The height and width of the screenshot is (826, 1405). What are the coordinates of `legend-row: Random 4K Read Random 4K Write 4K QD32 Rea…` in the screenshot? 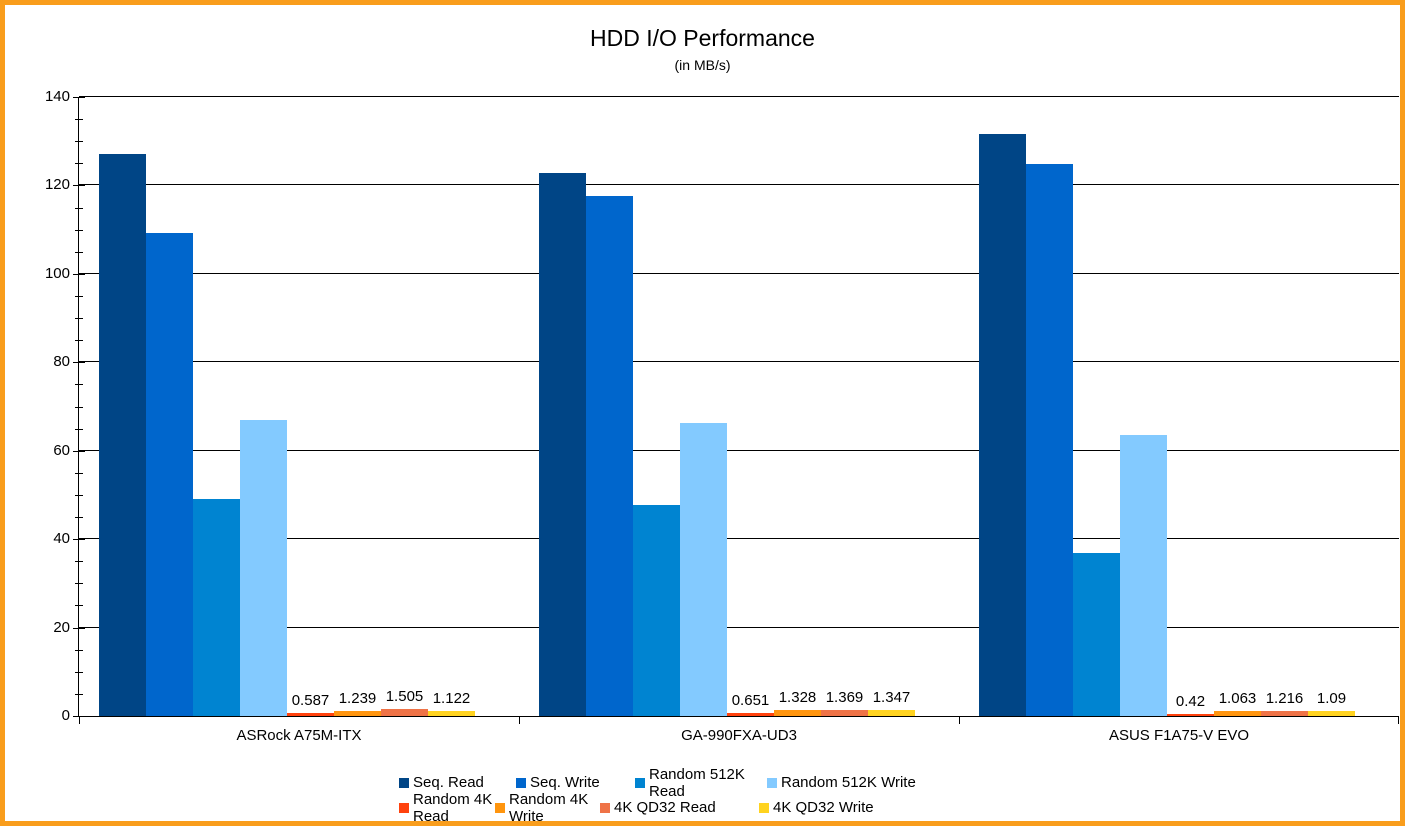 It's located at (657, 806).